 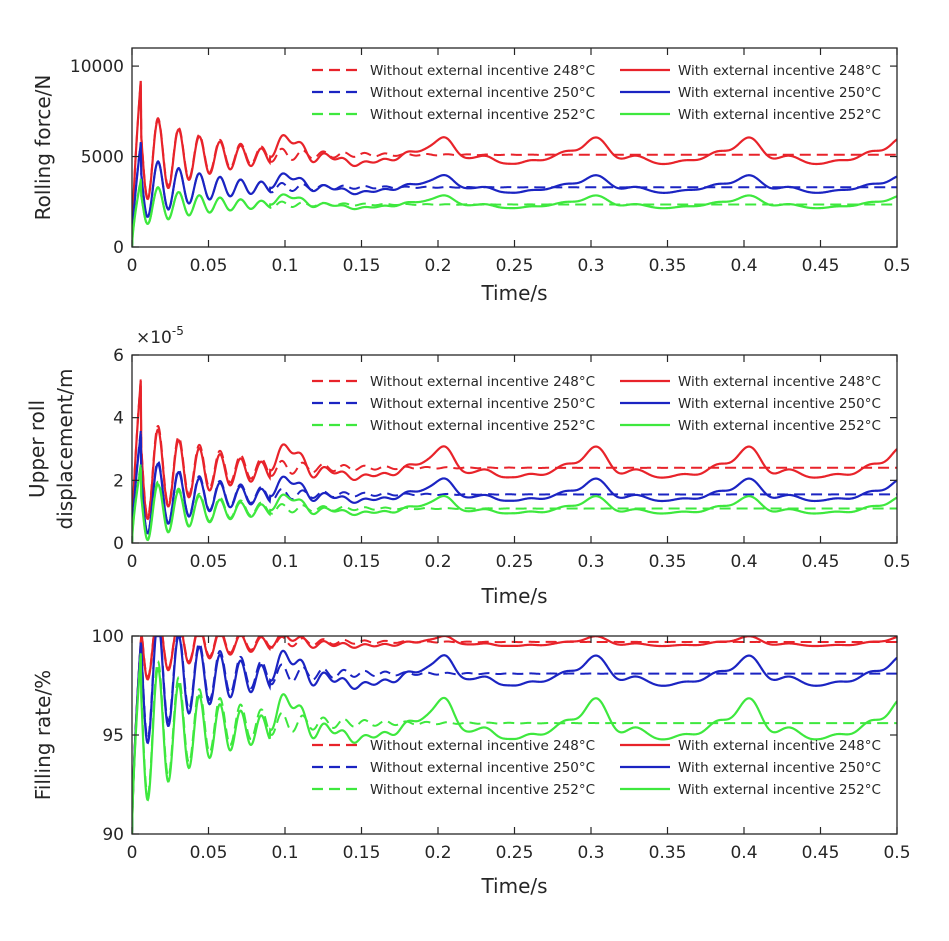 I want to click on y-tick-label: 2, so click(x=118, y=481).